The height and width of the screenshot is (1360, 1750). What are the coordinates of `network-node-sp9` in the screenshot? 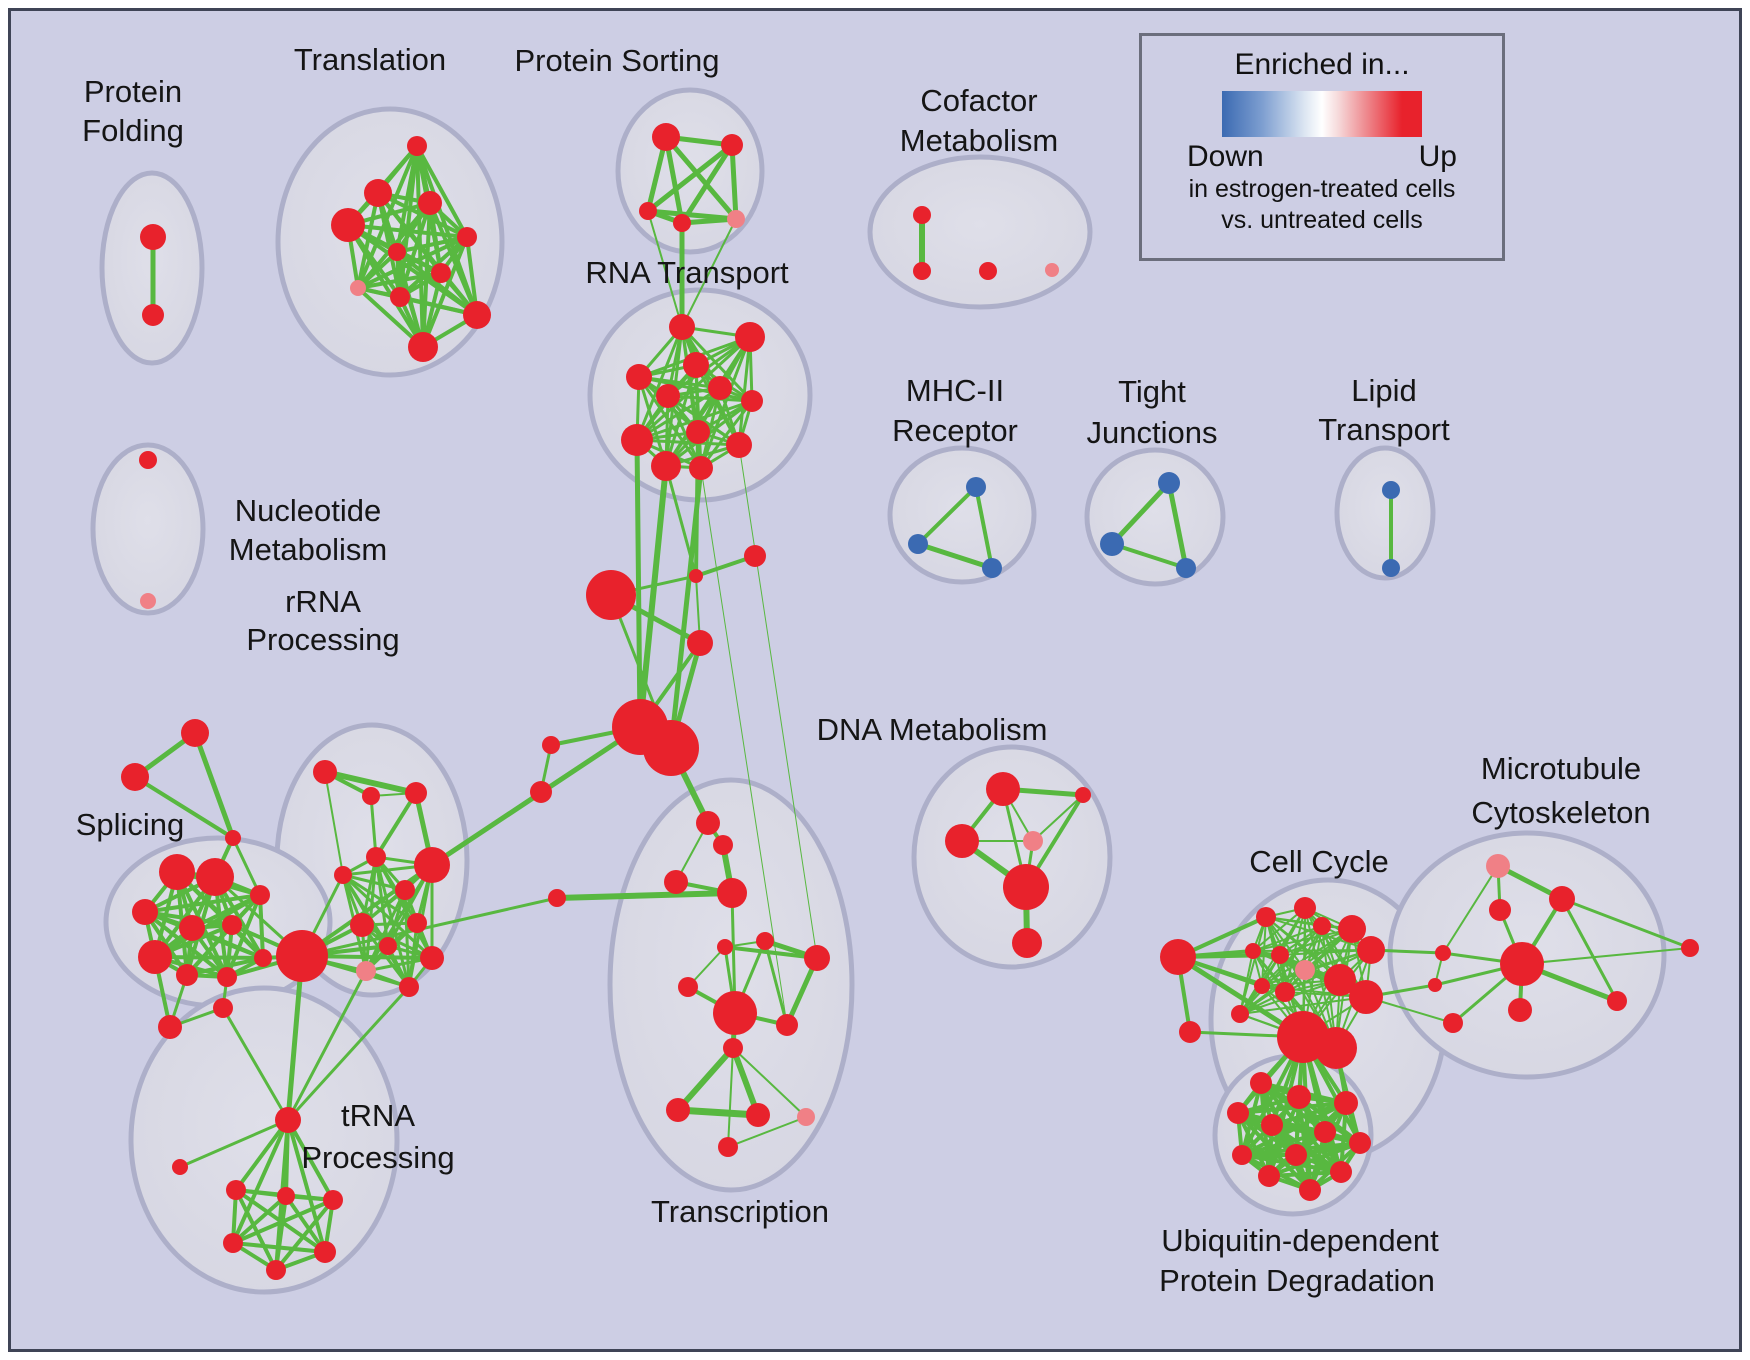 It's located at (260, 895).